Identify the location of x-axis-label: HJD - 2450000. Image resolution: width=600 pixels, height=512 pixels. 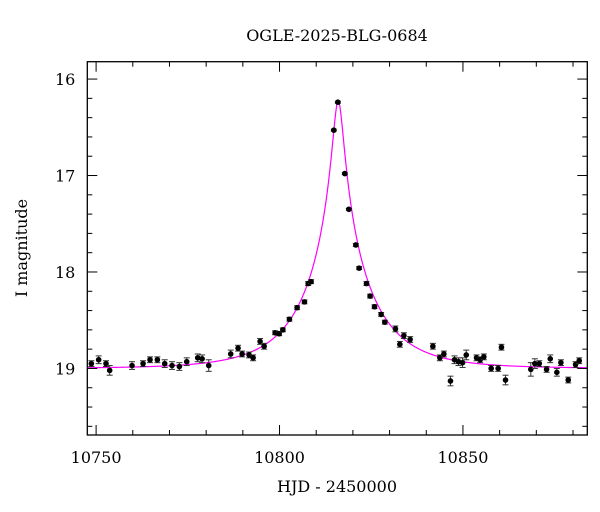
(337, 486).